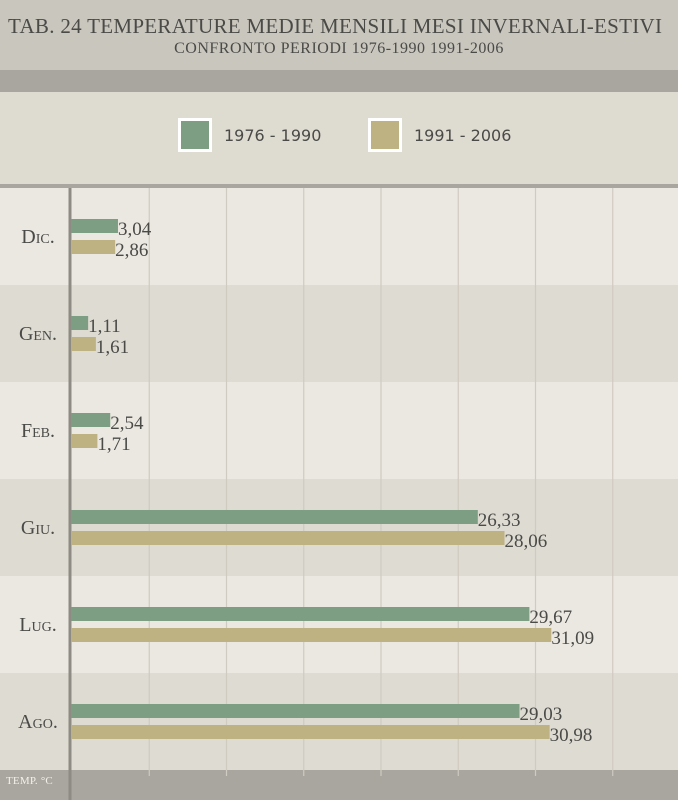 Image resolution: width=678 pixels, height=800 pixels. I want to click on bar-1976-1990-feb, so click(91, 420).